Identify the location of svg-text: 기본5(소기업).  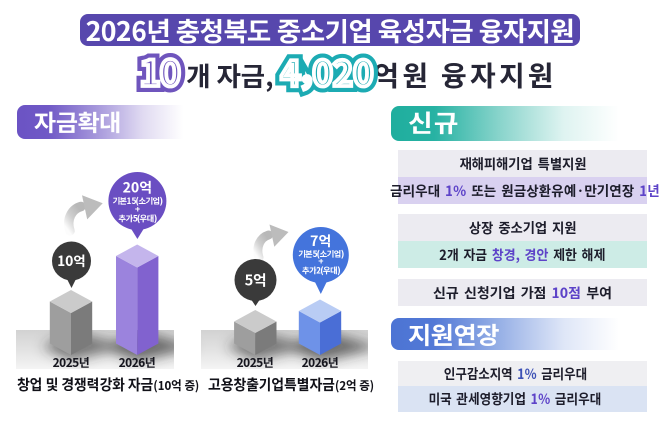
(321, 254).